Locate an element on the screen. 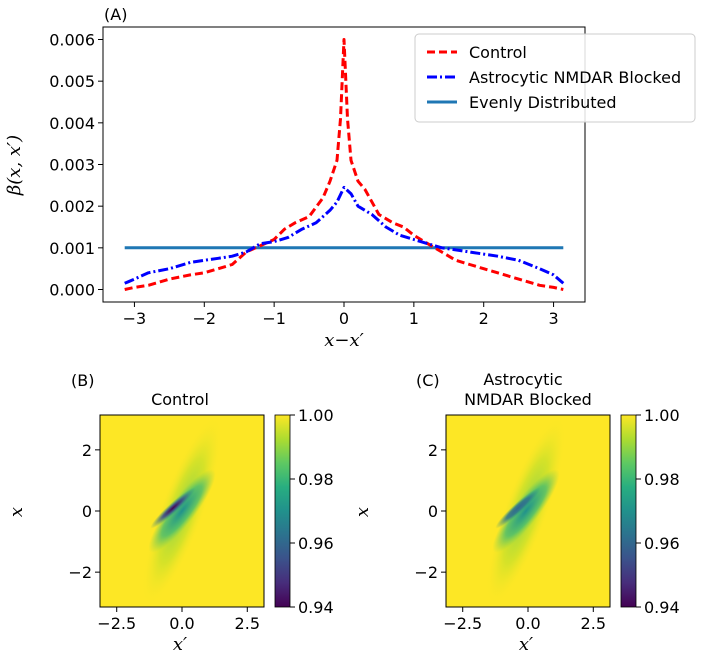  panel-a-y-tick-label: 0.002 is located at coordinates (72, 206).